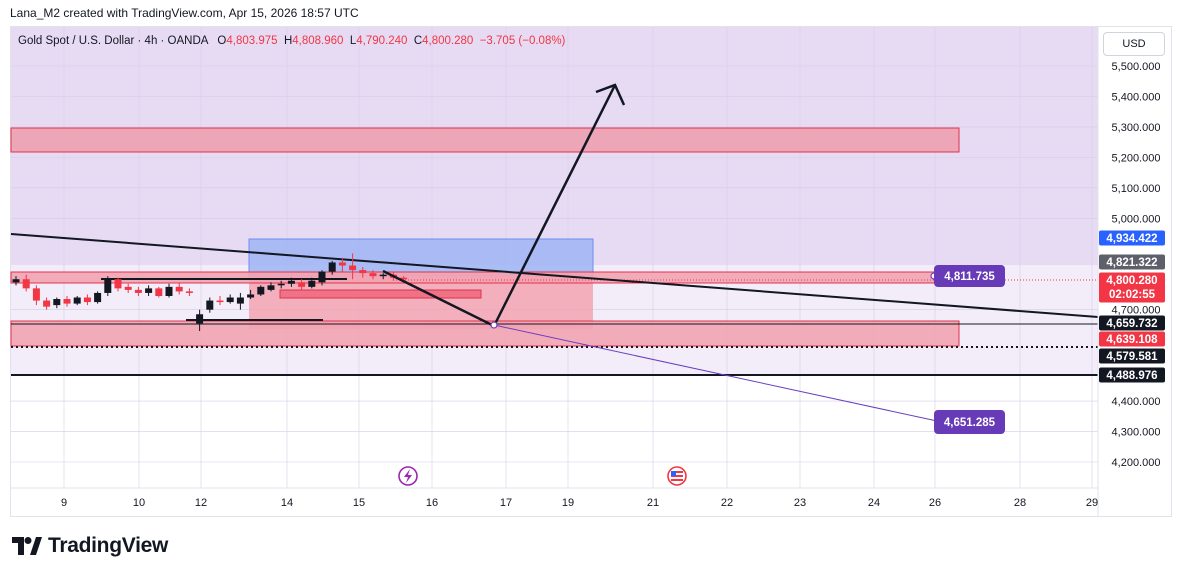 The width and height of the screenshot is (1181, 576). Describe the element at coordinates (222, 41) in the screenshot. I see `open-label: O` at that location.